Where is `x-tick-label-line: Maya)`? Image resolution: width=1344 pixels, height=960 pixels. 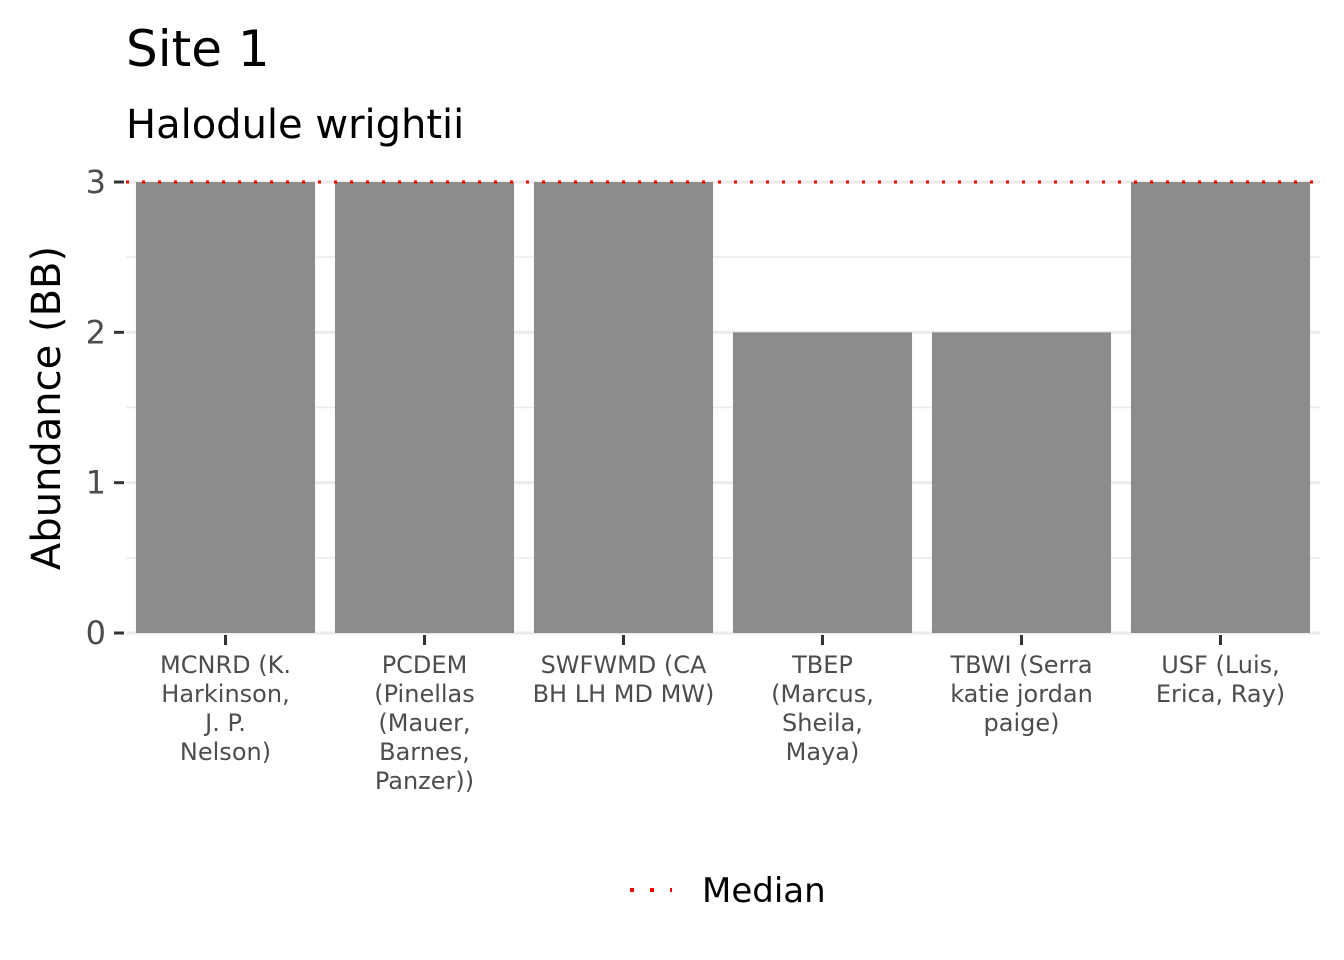 x-tick-label-line: Maya) is located at coordinates (823, 752).